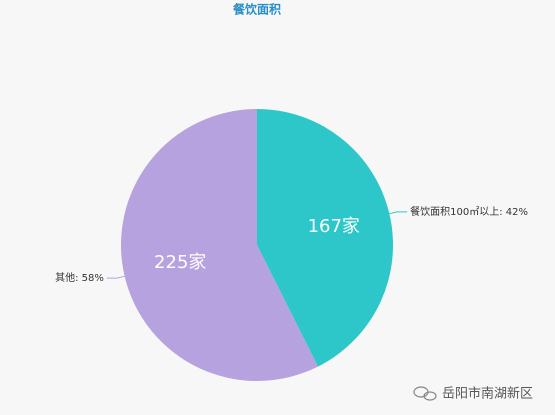 The image size is (555, 415). Describe the element at coordinates (257, 9) in the screenshot. I see `chart-title: 餐饮面积` at that location.